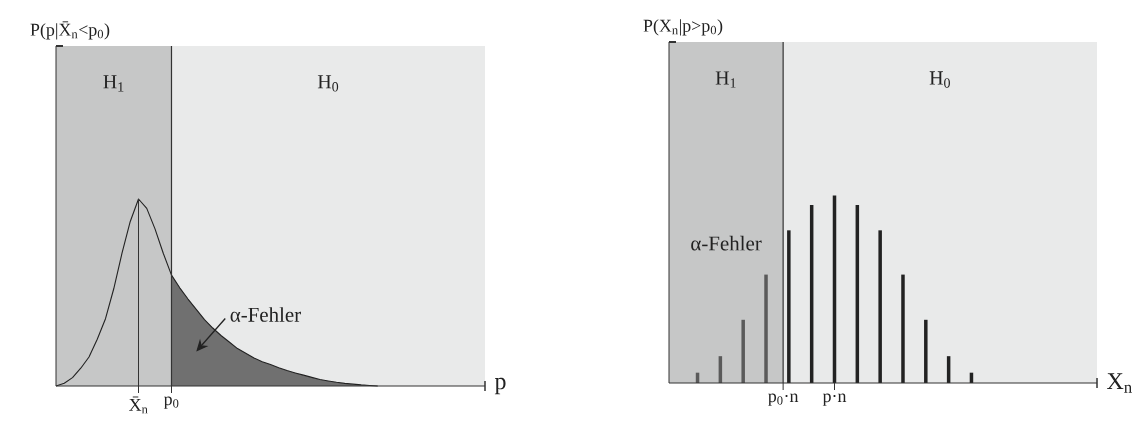 This screenshot has width=1140, height=423. I want to click on x-tick-label: X̄$_{n}$, so click(138, 405).